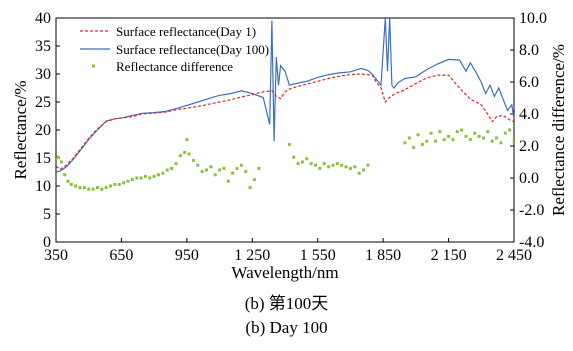 This screenshot has height=351, width=573. Describe the element at coordinates (43, 158) in the screenshot. I see `y-tick-label: 15` at that location.